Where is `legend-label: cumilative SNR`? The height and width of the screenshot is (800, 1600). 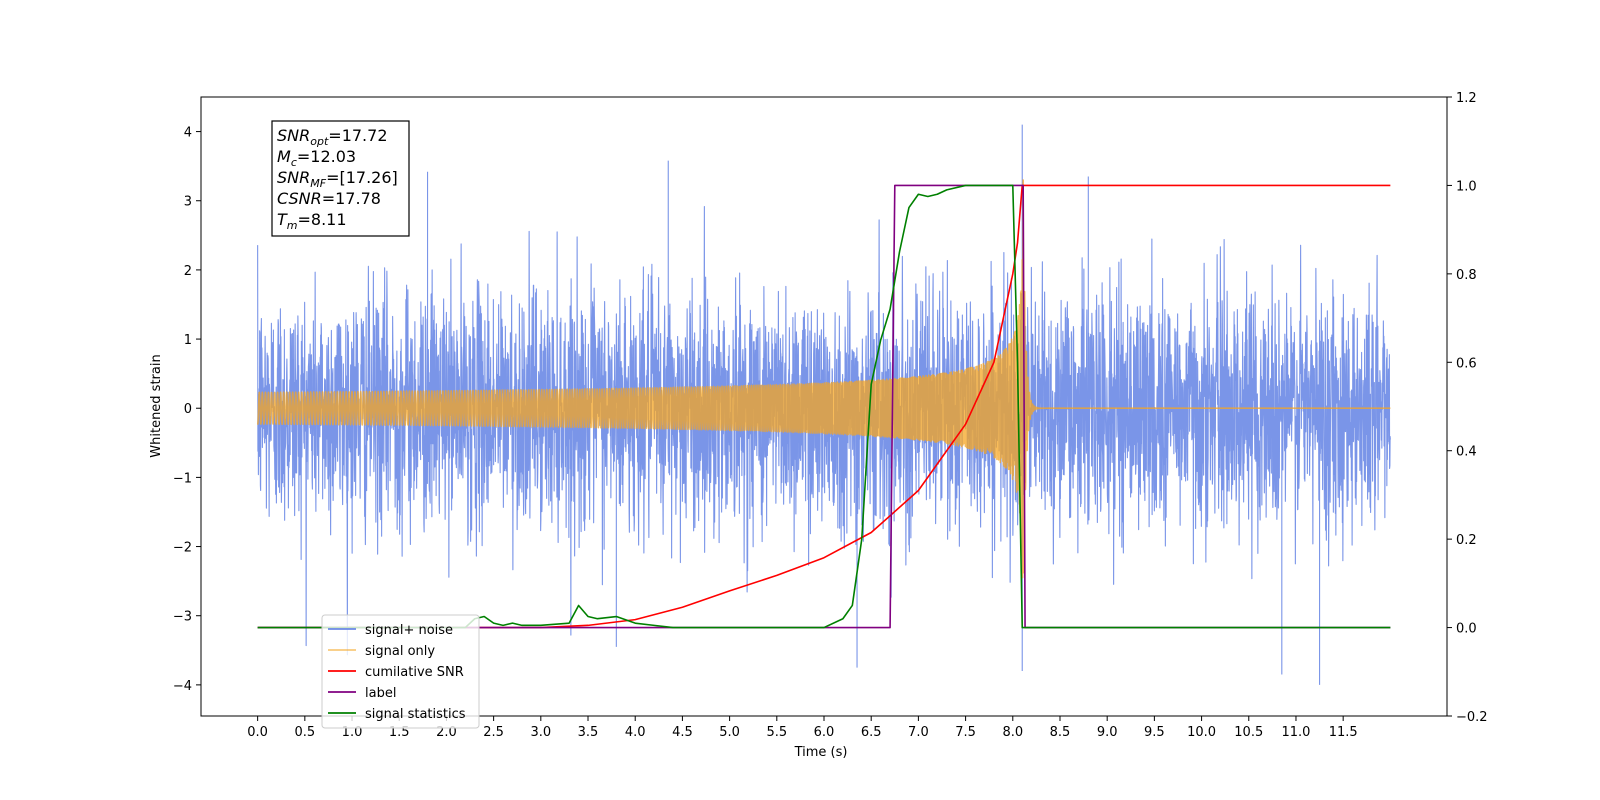 legend-label: cumilative SNR is located at coordinates (414, 672).